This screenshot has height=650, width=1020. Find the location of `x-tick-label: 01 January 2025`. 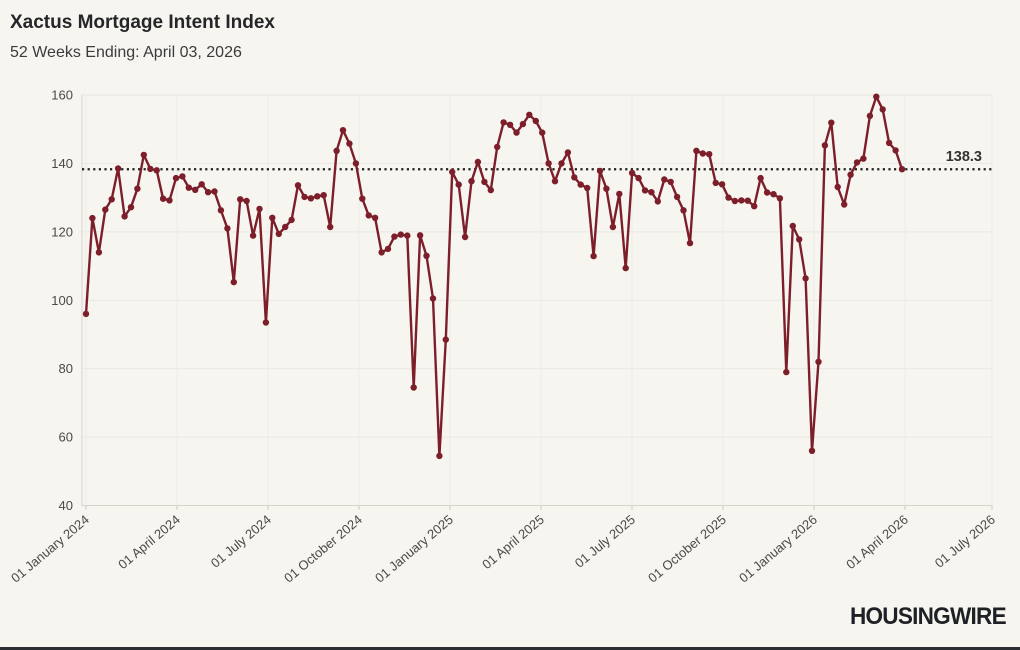

x-tick-label: 01 January 2025 is located at coordinates (414, 549).